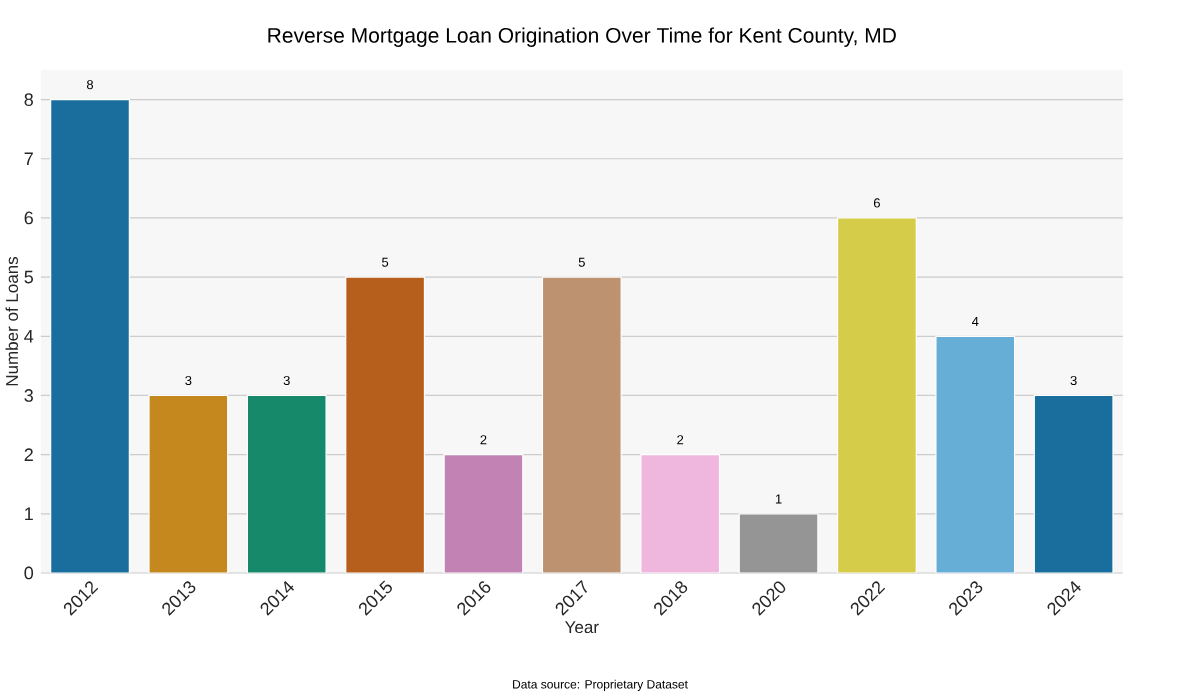  I want to click on data-label: 6, so click(876, 203).